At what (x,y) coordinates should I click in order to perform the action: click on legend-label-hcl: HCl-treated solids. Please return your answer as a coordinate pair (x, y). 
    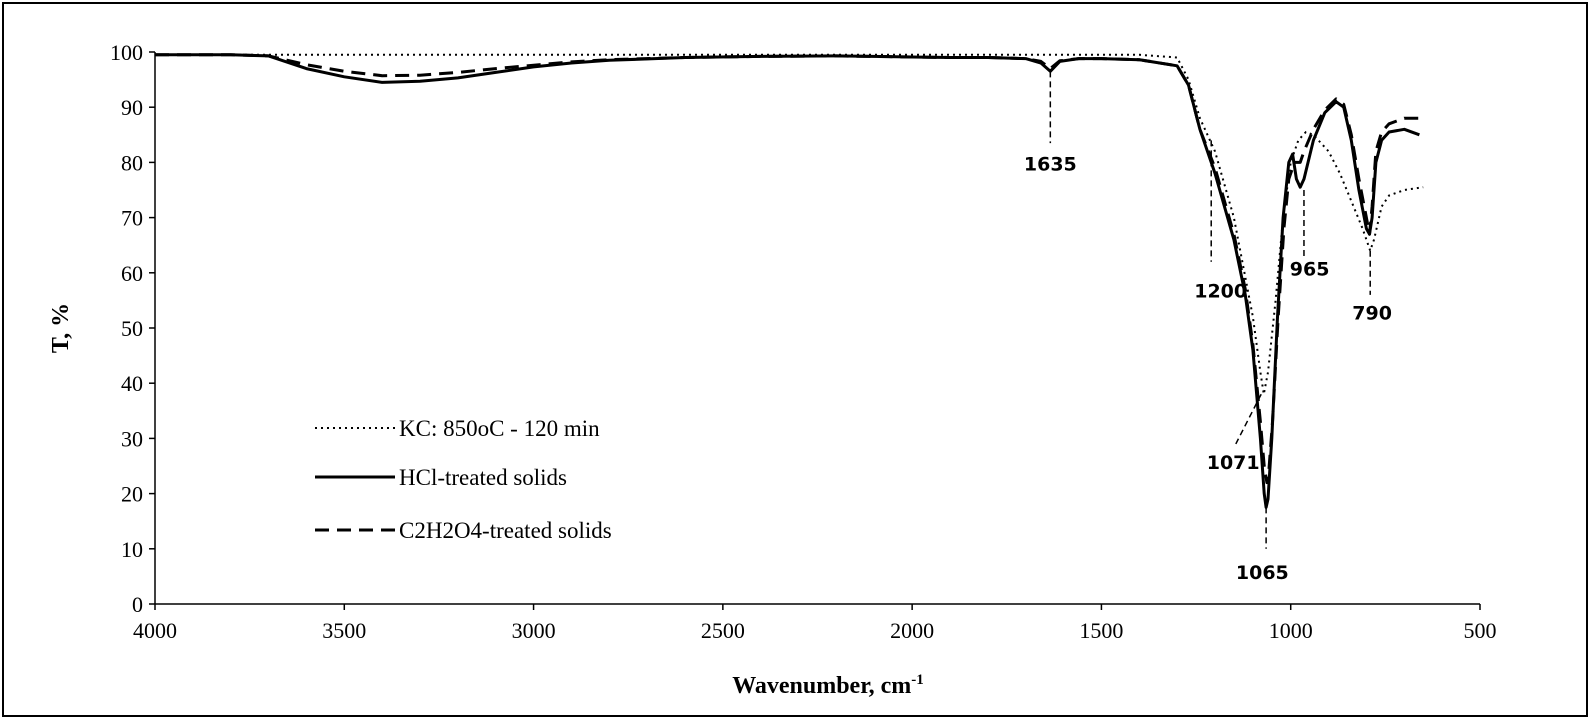
    Looking at the image, I should click on (483, 477).